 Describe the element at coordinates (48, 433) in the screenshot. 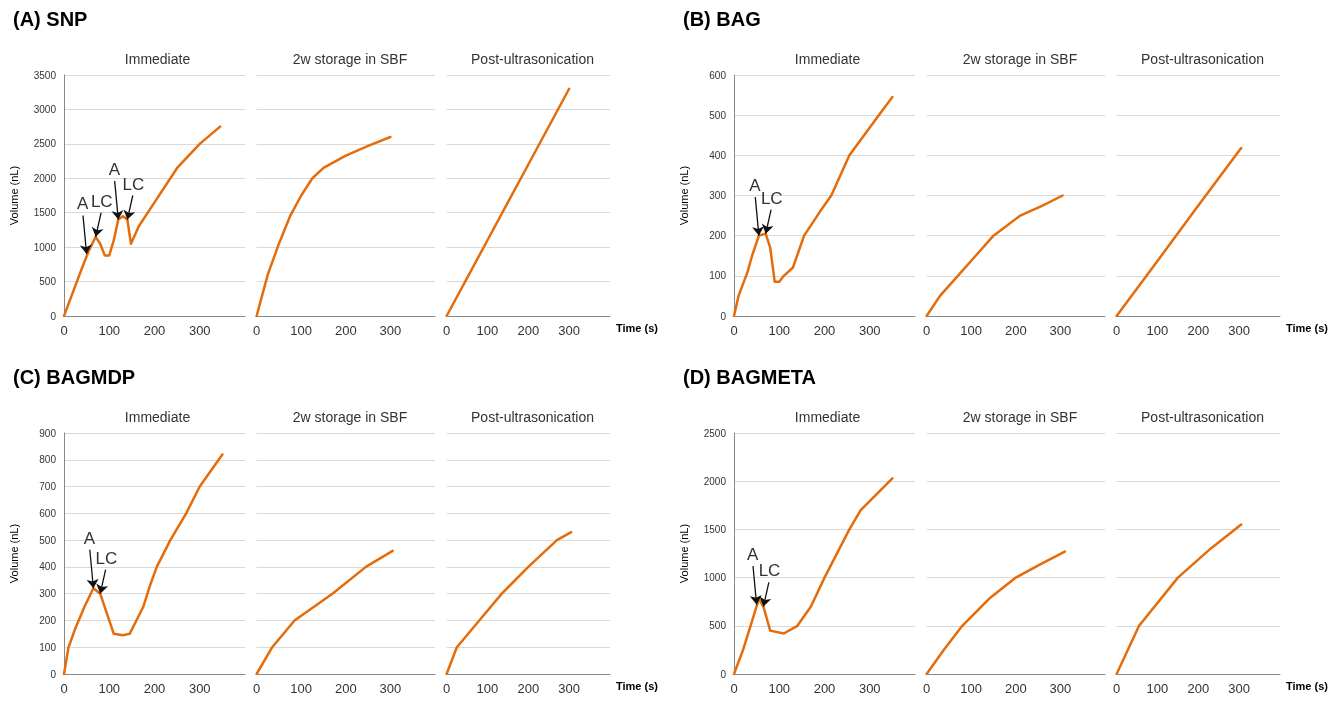

I see `y-tick-label: 900` at that location.